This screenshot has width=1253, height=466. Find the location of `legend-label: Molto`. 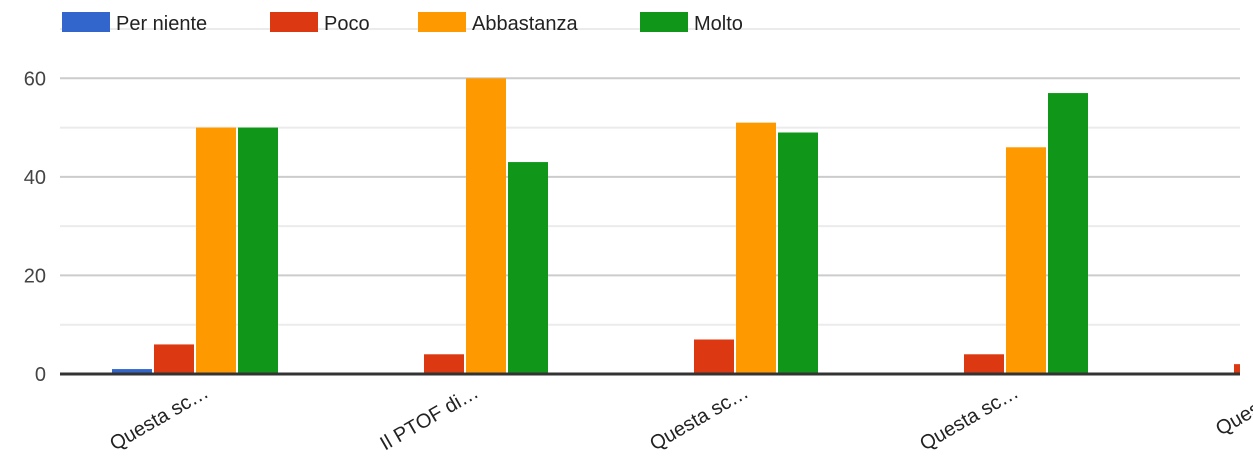

legend-label: Molto is located at coordinates (718, 24).